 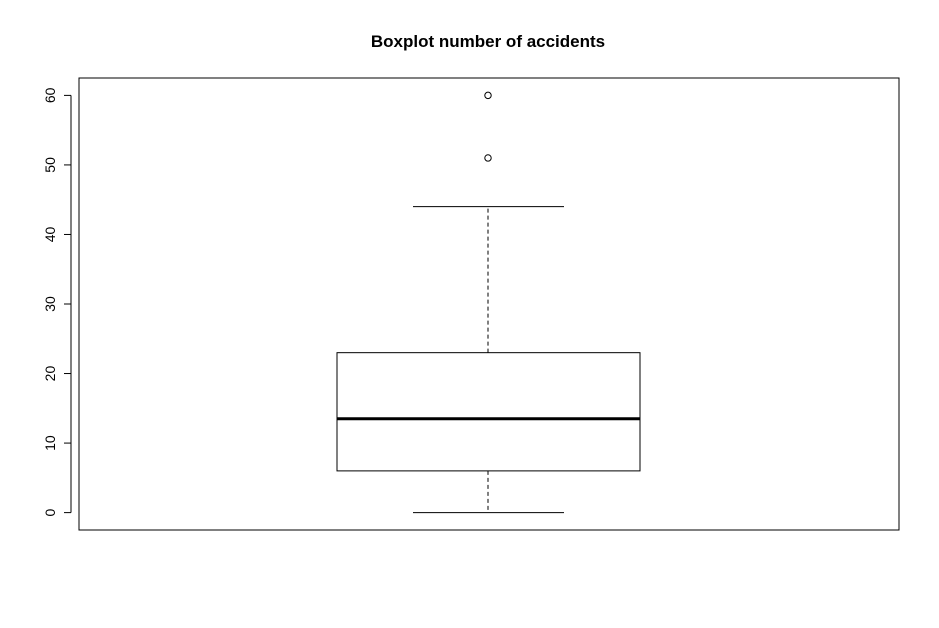 I want to click on y-axis: 0 10 20 30 40 50 60, so click(x=57, y=302).